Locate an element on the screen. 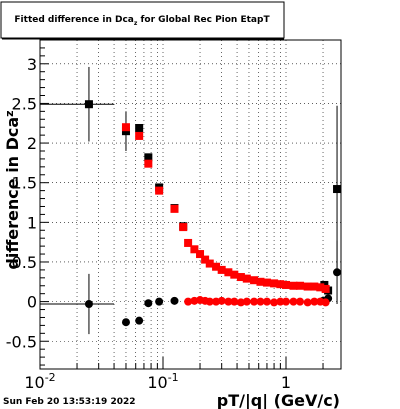 This screenshot has height=409, width=400. x-tick-label: 10⁻¹ is located at coordinates (162, 381).